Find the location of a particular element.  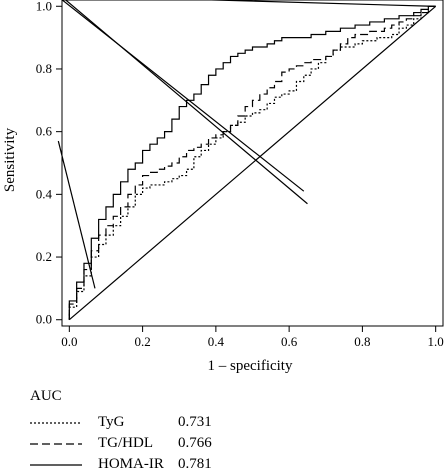

legend-swatch-solid is located at coordinates (56, 465).